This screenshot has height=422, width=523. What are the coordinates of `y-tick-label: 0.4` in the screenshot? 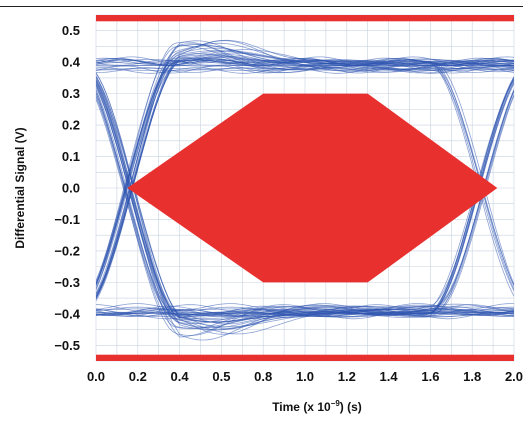 It's located at (71, 62).